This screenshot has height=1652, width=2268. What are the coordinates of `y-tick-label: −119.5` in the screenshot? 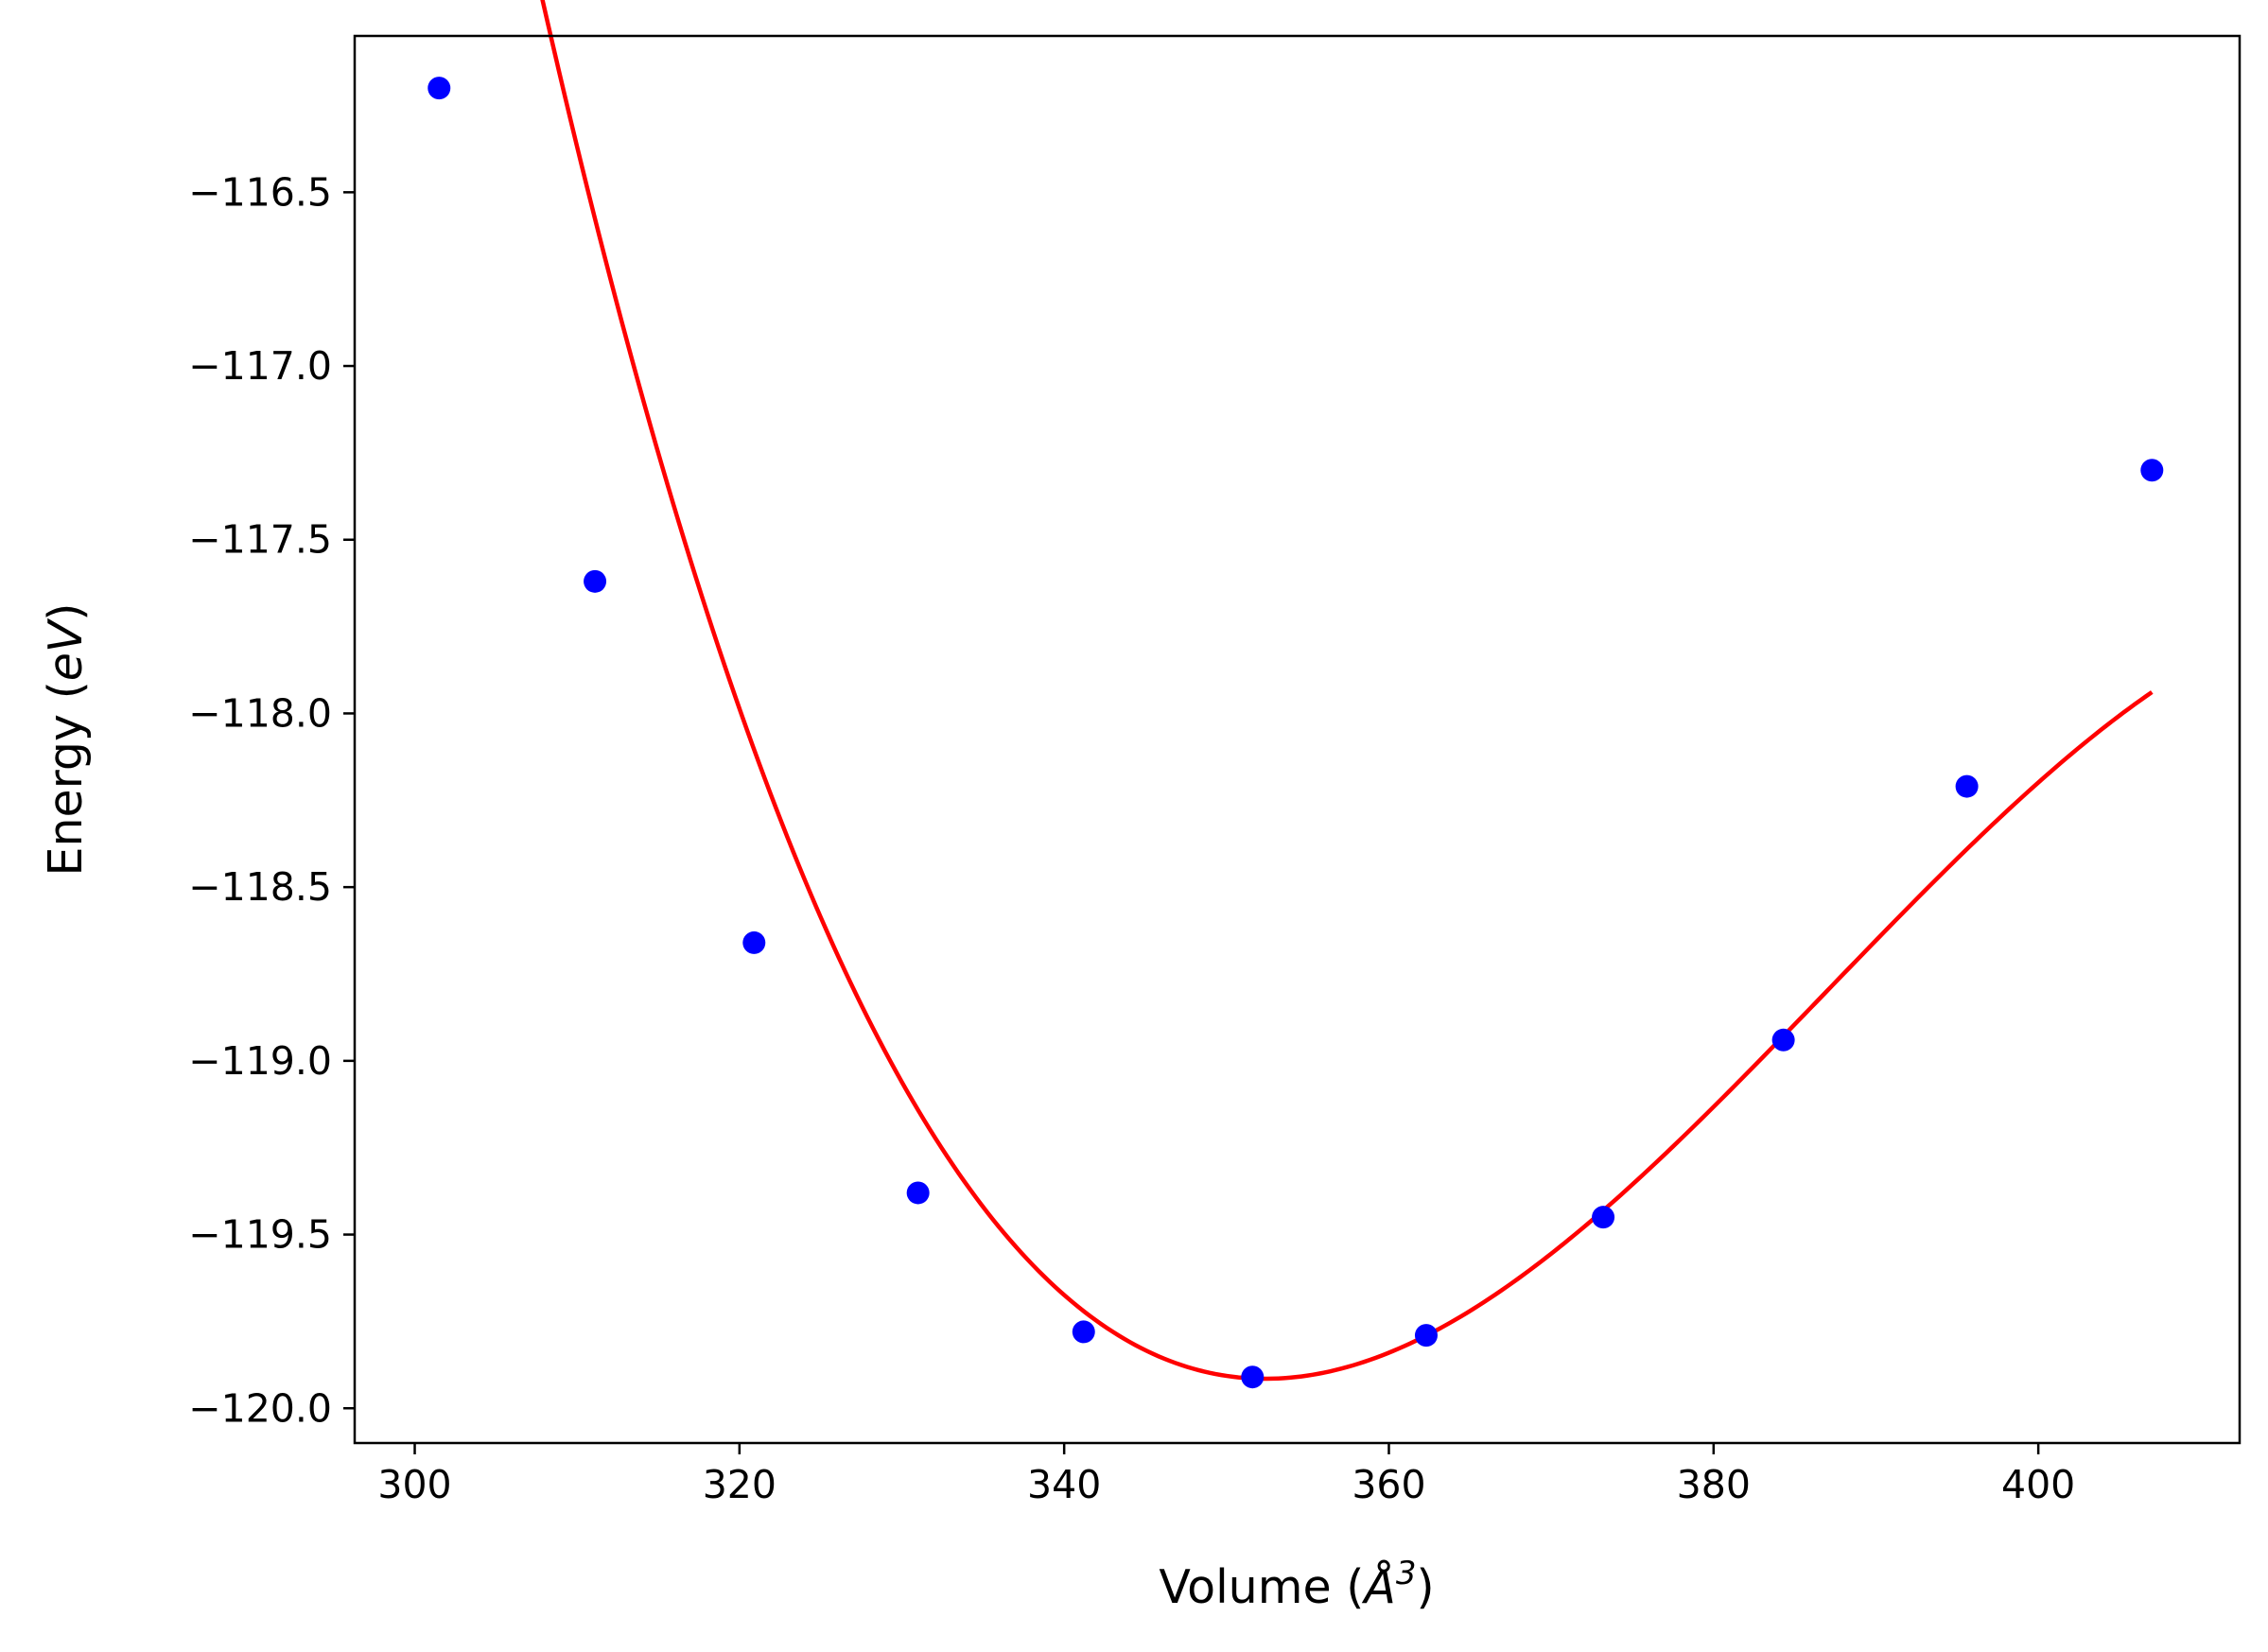 It's located at (260, 1235).